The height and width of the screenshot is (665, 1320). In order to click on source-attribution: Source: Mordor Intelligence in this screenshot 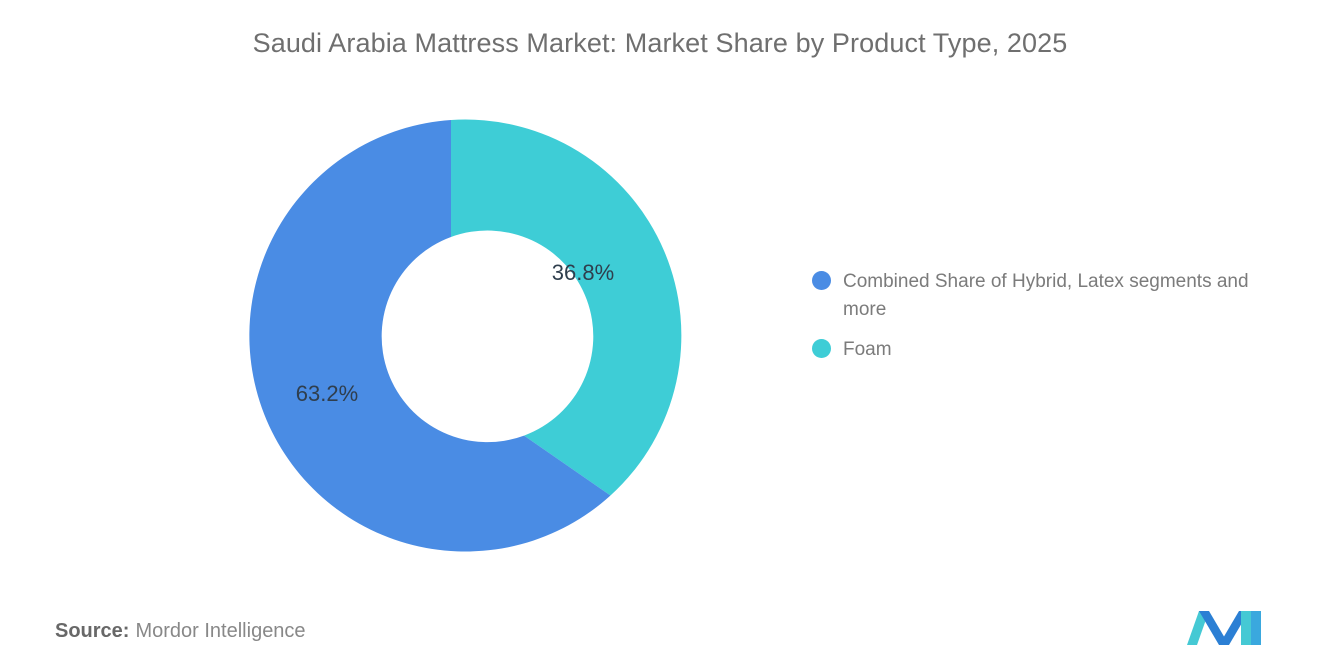, I will do `click(180, 631)`.